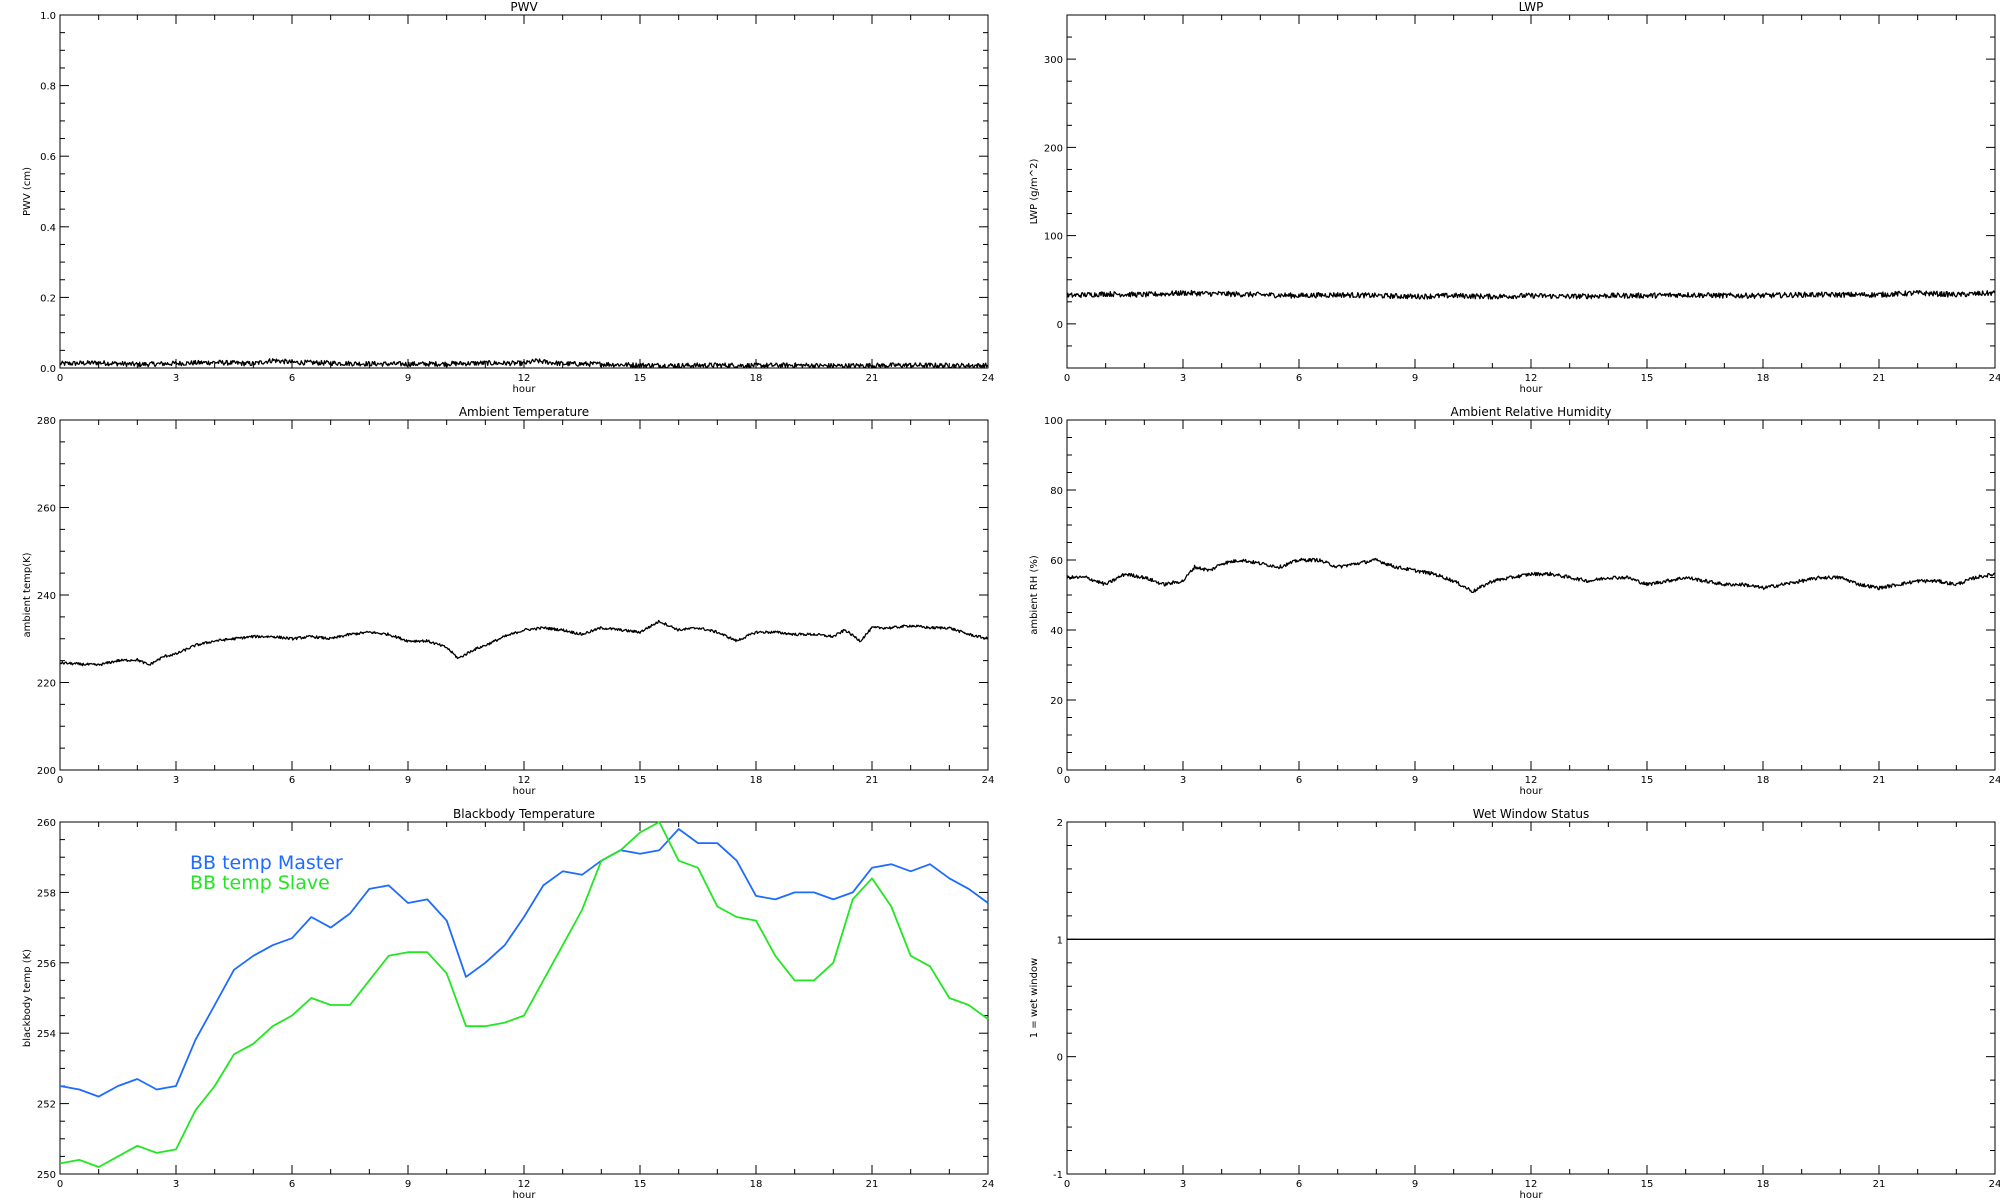 This screenshot has width=2000, height=1200. I want to click on chart-title: Ambient Temperature, so click(524, 412).